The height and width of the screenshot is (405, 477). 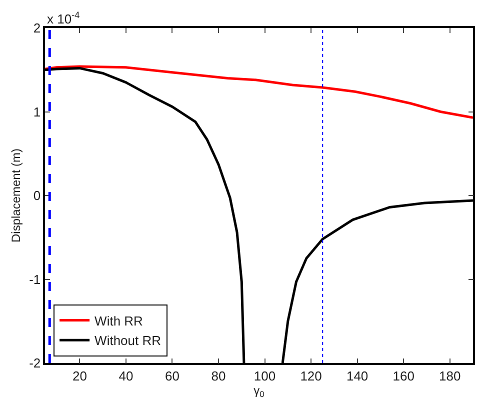 What do you see at coordinates (126, 376) in the screenshot?
I see `x-tick-label: 40` at bounding box center [126, 376].